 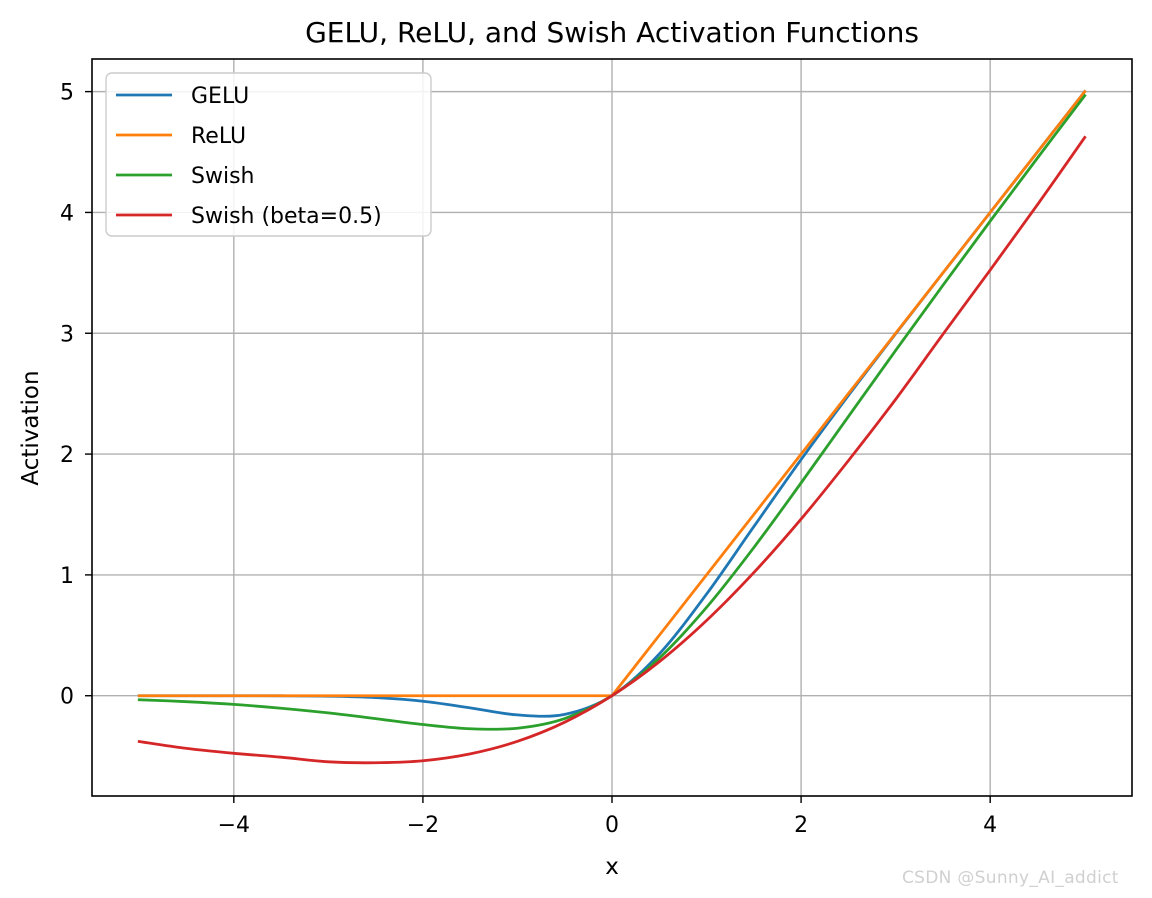 What do you see at coordinates (967, 861) in the screenshot?
I see `watermark-juejin: 掘金技术社区 @ Himon` at bounding box center [967, 861].